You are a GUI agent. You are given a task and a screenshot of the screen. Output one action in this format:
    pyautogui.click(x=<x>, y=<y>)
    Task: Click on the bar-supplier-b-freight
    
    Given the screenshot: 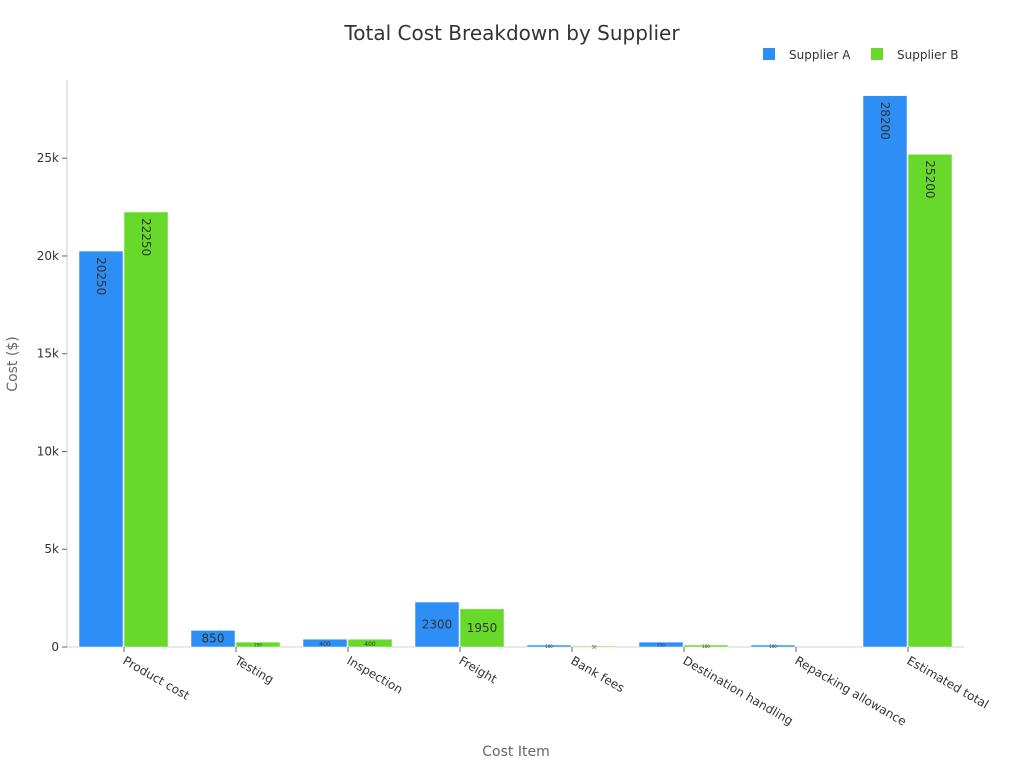 What is the action you would take?
    pyautogui.click(x=482, y=628)
    